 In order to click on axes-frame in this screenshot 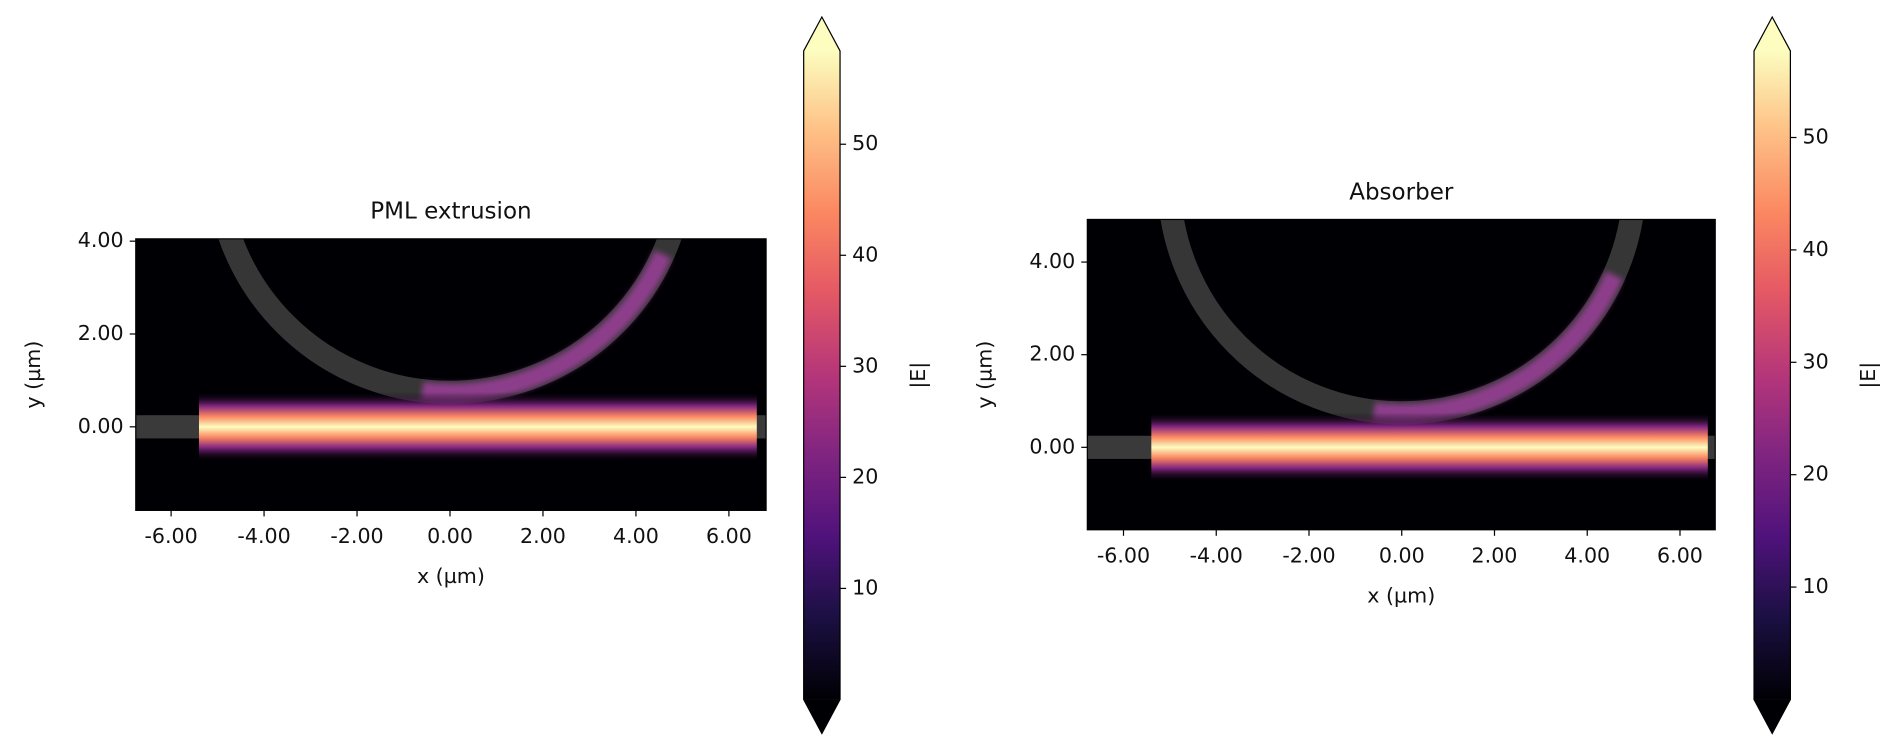, I will do `click(451, 374)`.